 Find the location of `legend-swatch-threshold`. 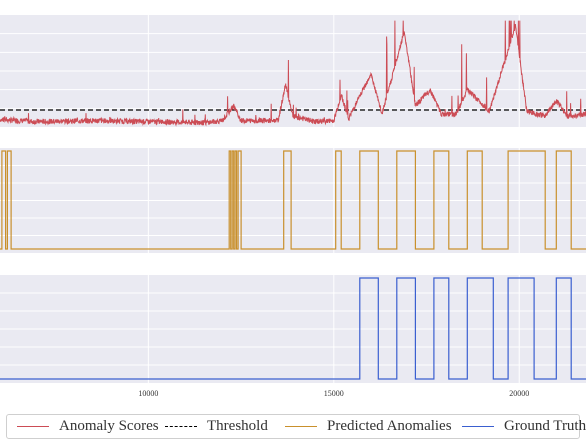

legend-swatch-threshold is located at coordinates (181, 426).